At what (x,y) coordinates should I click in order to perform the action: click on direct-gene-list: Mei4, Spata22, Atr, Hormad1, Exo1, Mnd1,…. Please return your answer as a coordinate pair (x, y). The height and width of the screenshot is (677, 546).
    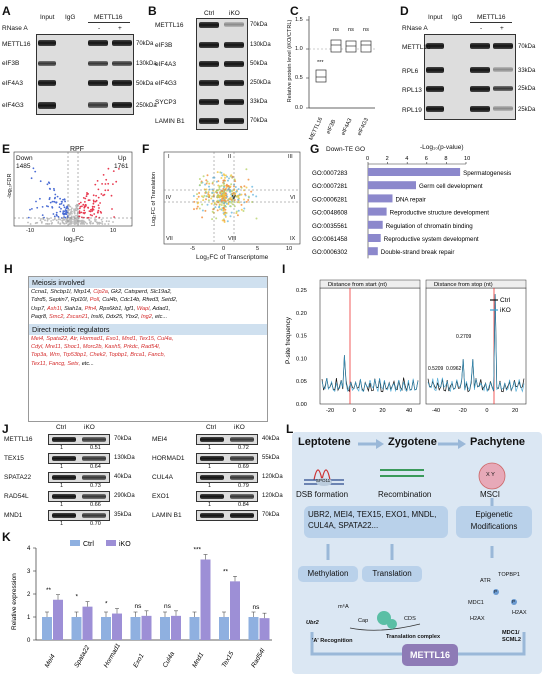
    Looking at the image, I should click on (148, 352).